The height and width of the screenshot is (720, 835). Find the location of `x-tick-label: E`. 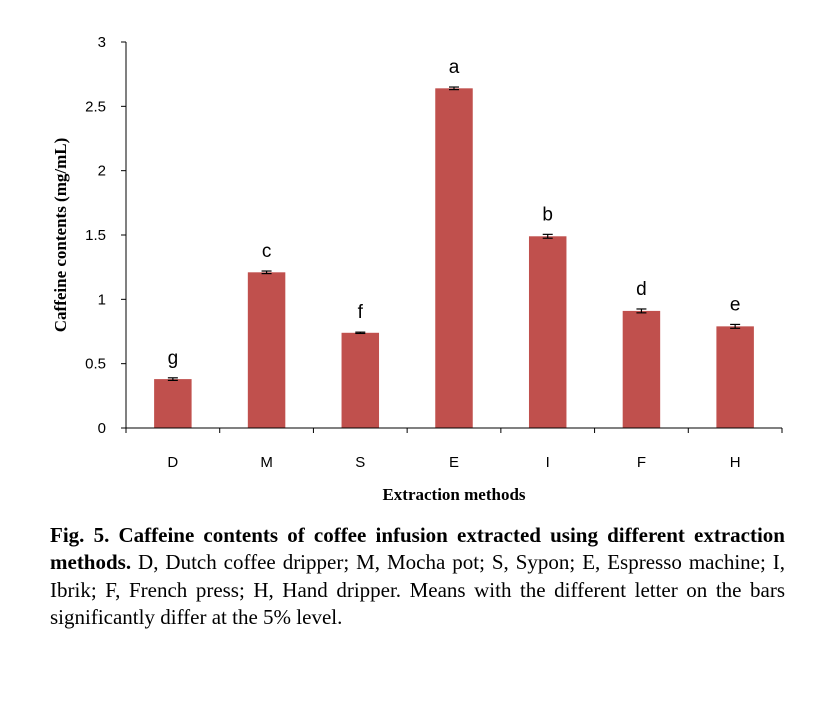

x-tick-label: E is located at coordinates (454, 462).